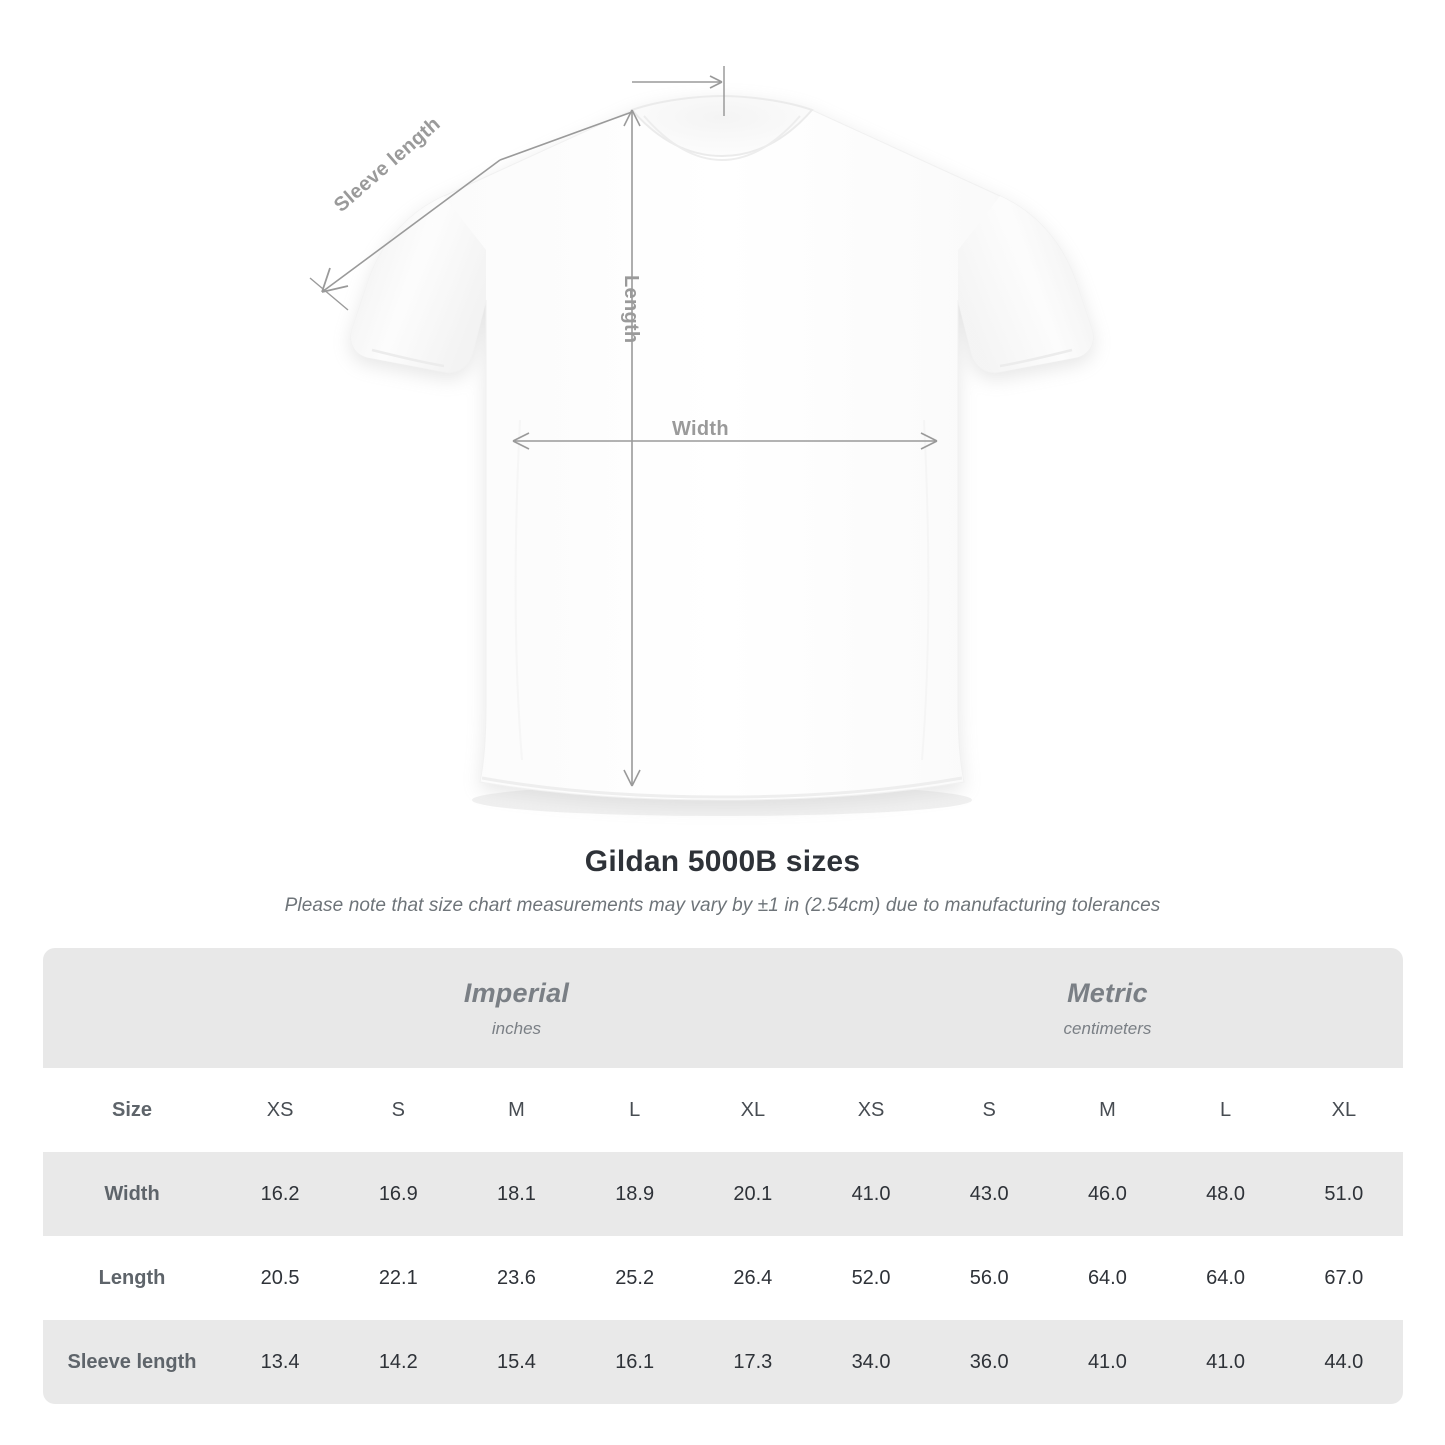 This screenshot has height=1445, width=1445. Describe the element at coordinates (1026, 284) in the screenshot. I see `shirt-sleeve-right` at that location.